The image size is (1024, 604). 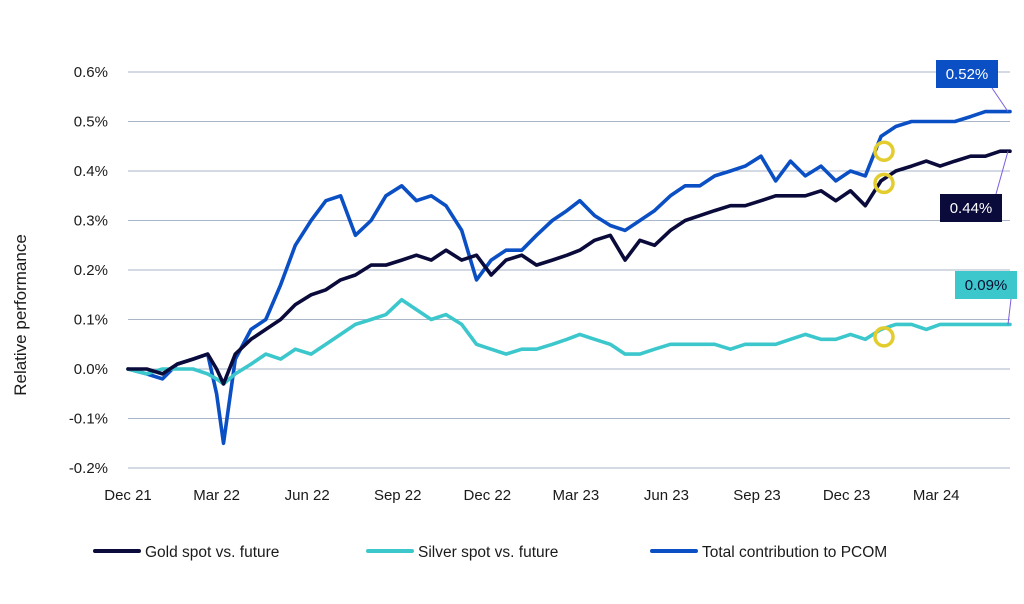 I want to click on callout-label: 0.52%, so click(x=967, y=74).